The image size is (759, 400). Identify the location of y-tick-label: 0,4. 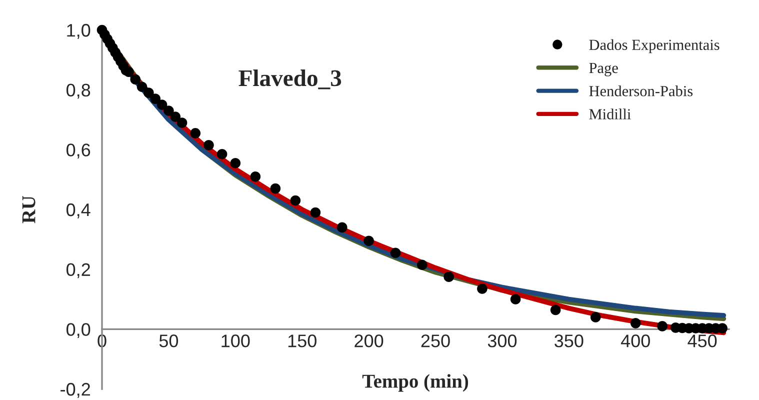
(78, 210).